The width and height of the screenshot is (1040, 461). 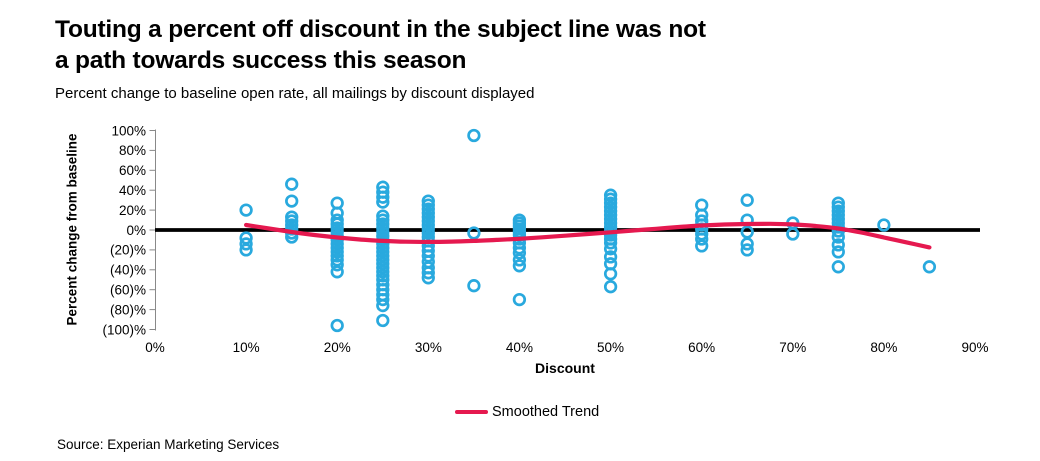 I want to click on x-axis-title: Discount, so click(x=565, y=368).